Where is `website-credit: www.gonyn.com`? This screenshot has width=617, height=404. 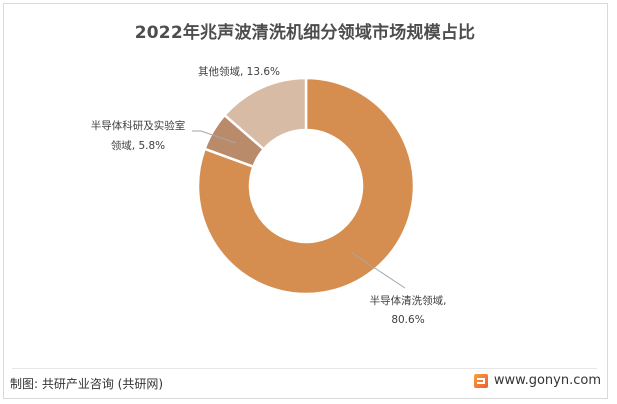 website-credit: www.gonyn.com is located at coordinates (537, 380).